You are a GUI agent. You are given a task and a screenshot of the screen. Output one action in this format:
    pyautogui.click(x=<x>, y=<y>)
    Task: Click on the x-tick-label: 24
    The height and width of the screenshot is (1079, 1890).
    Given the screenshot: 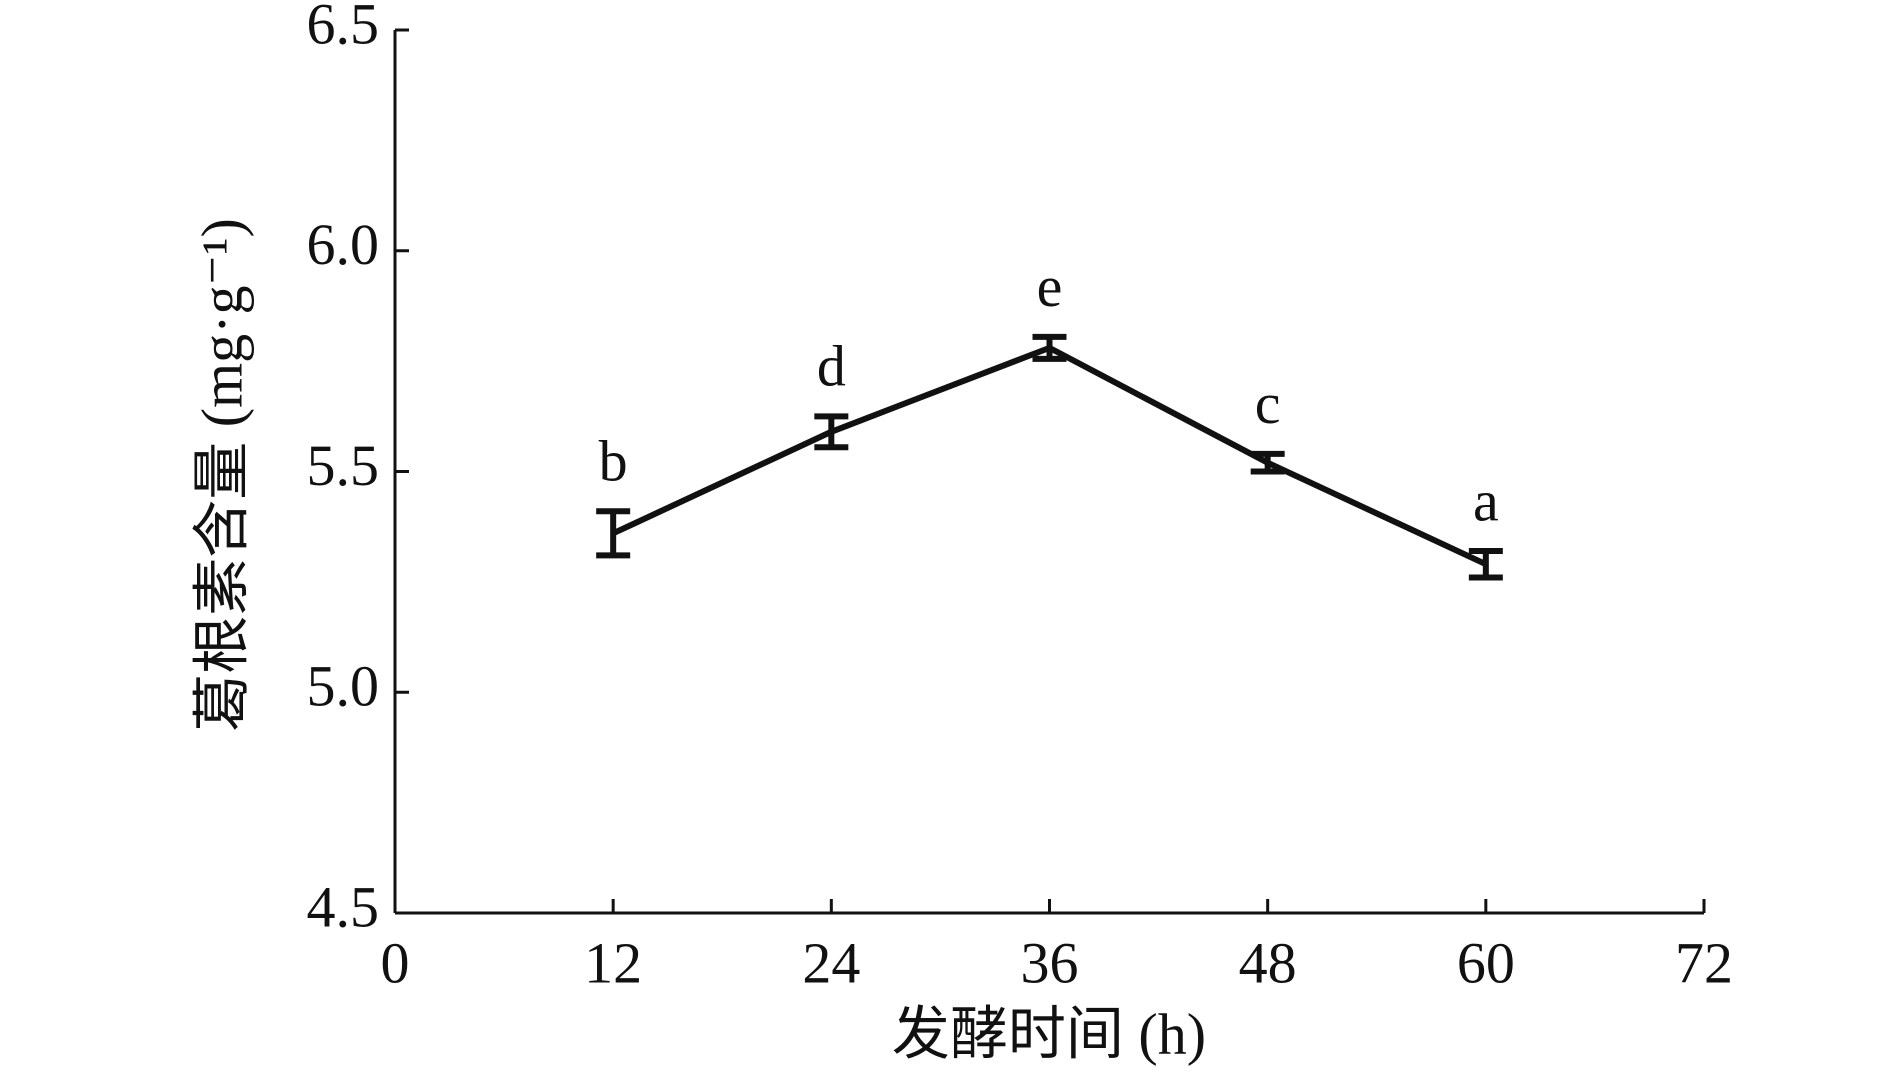 What is the action you would take?
    pyautogui.click(x=831, y=962)
    